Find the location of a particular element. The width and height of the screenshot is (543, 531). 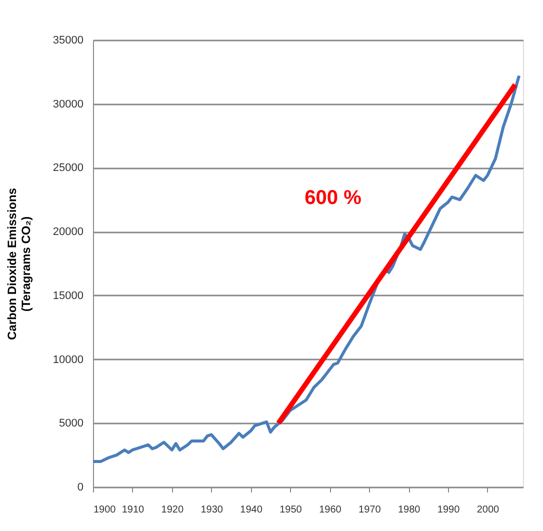

x-tick-label: 1990 is located at coordinates (448, 510).